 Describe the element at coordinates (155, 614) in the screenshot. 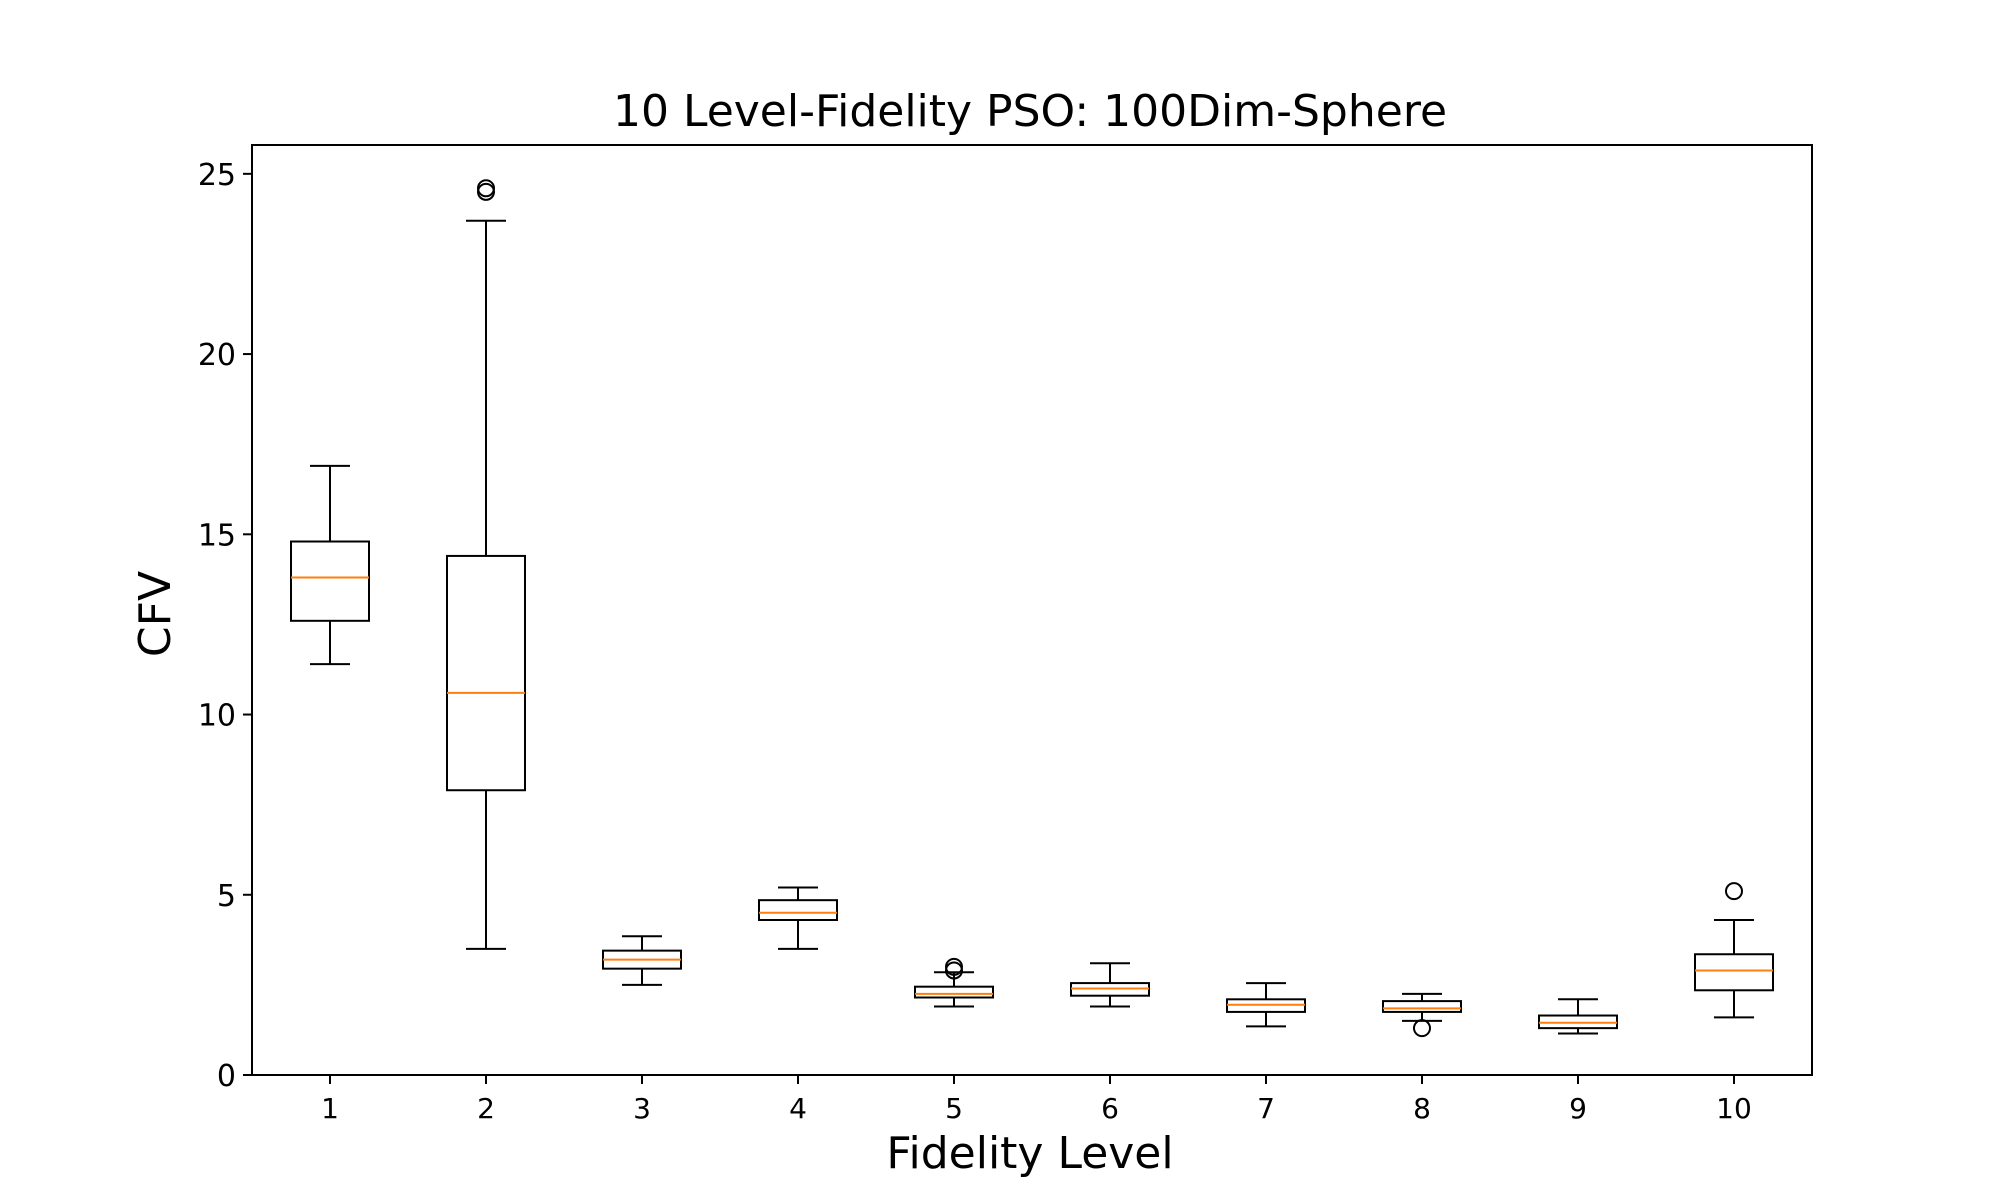

I see `y-axis-label: CFV` at that location.